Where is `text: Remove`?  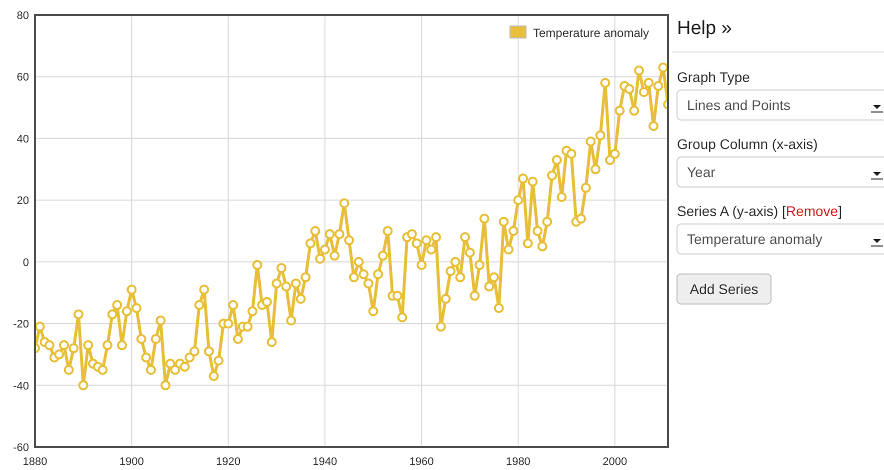 text: Remove is located at coordinates (812, 211).